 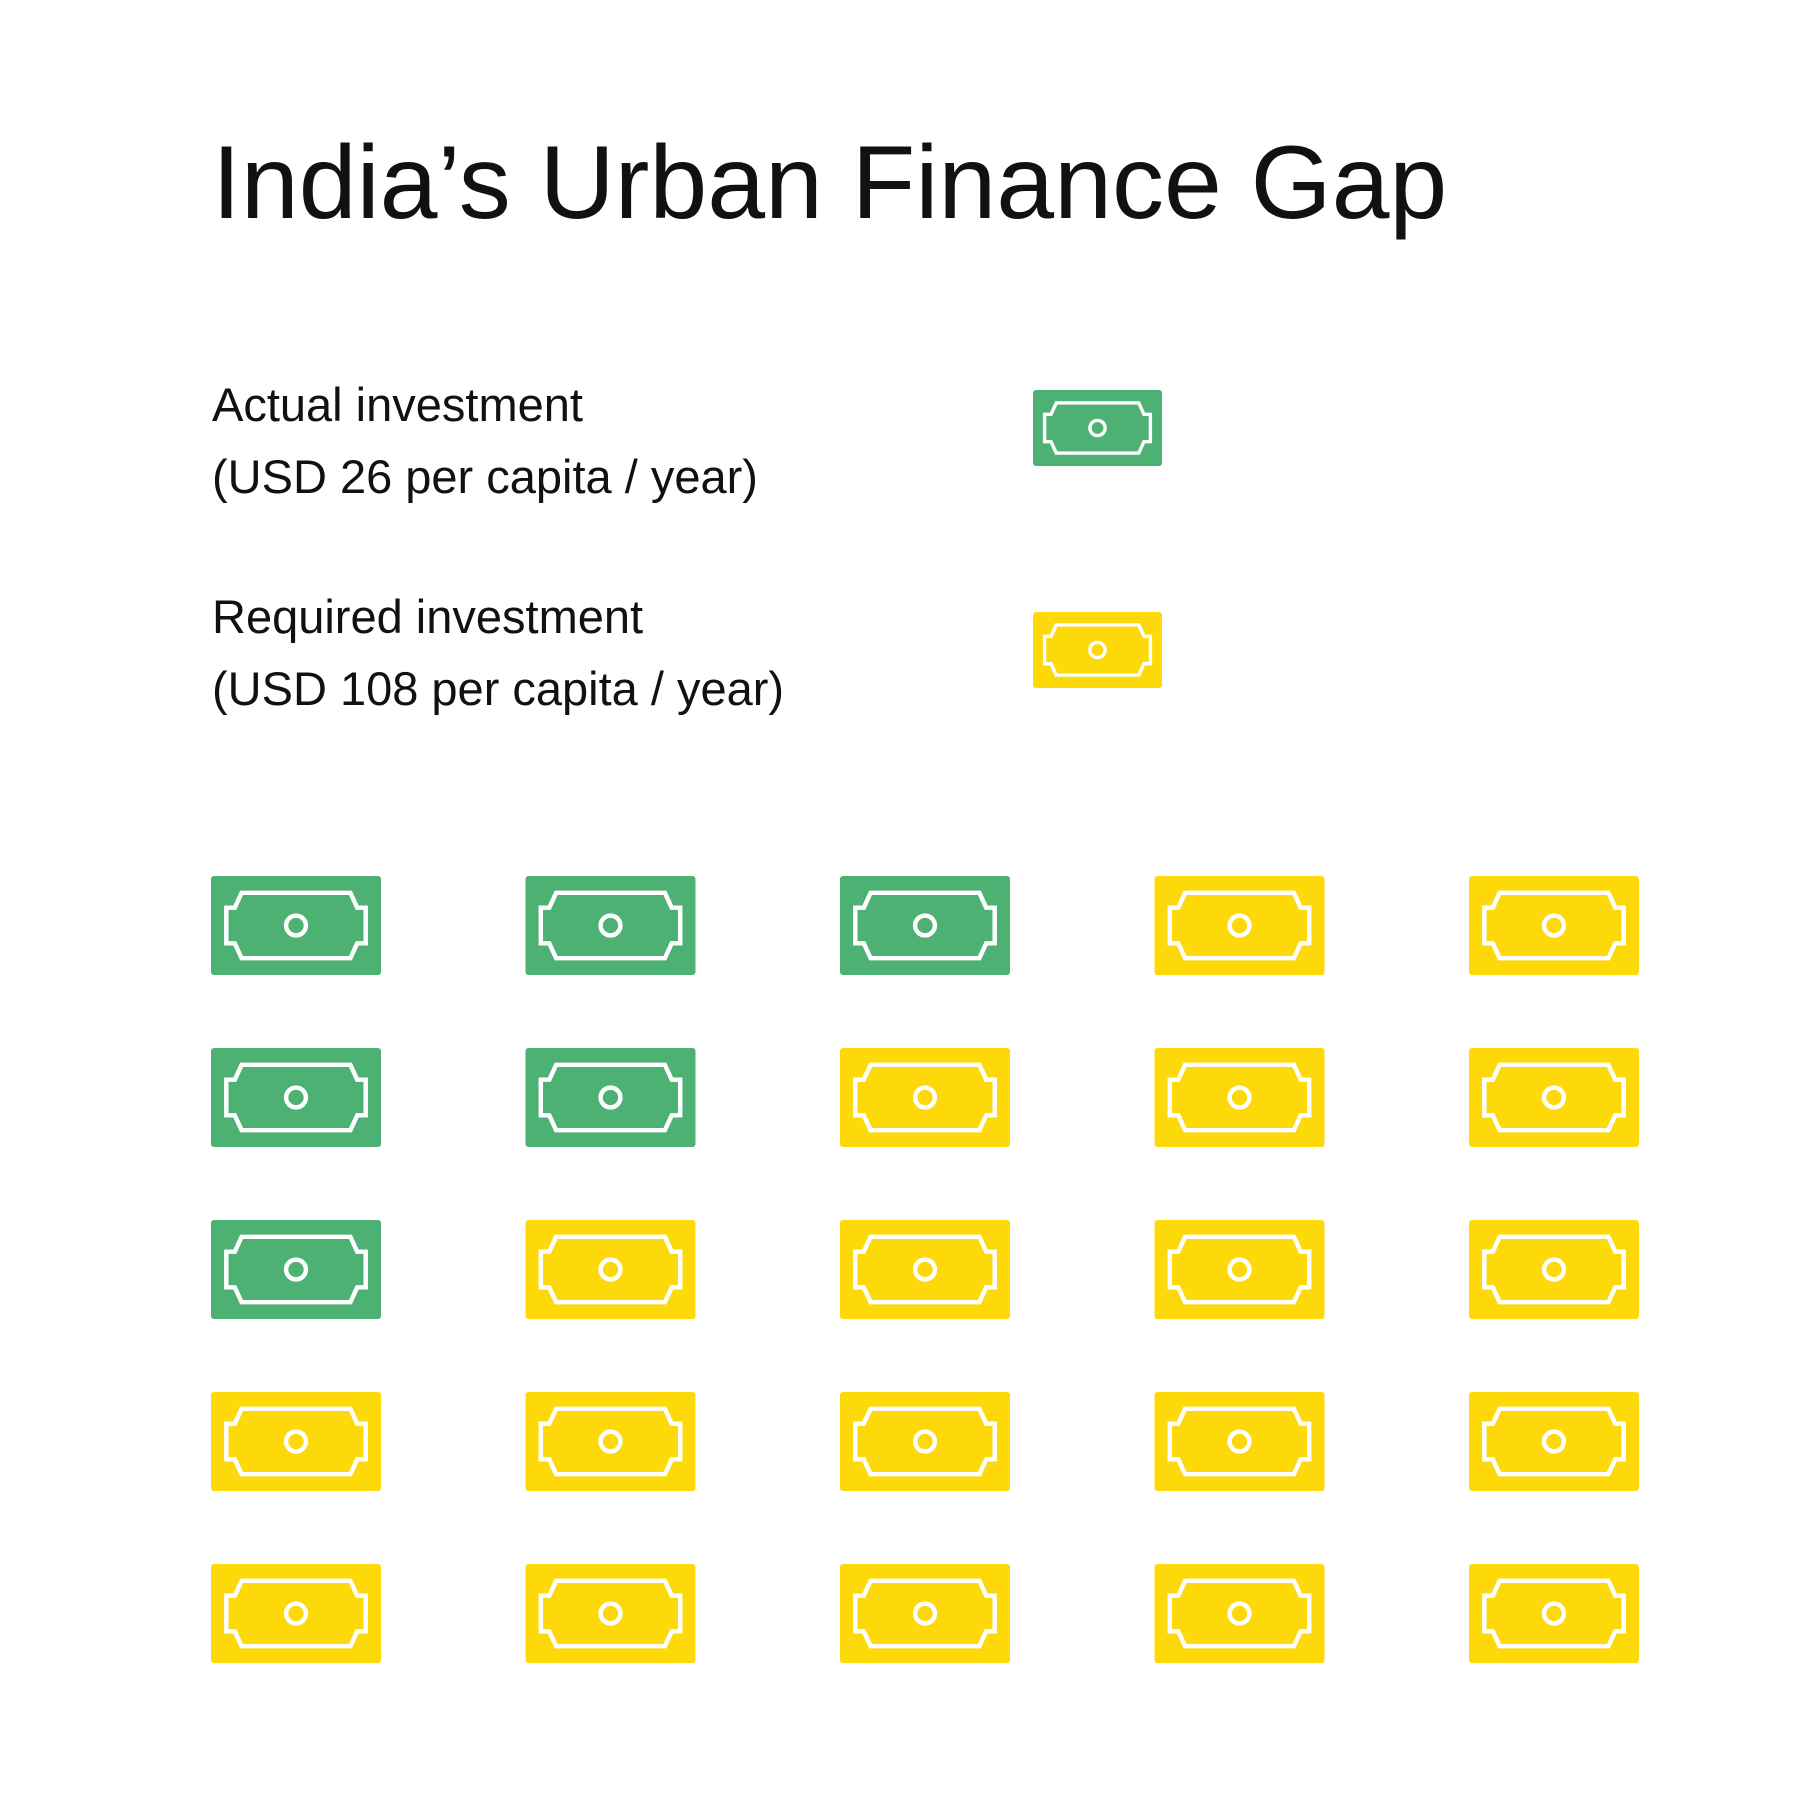 What do you see at coordinates (829, 183) in the screenshot?
I see `chart-title: India’s Urban Finance Gap` at bounding box center [829, 183].